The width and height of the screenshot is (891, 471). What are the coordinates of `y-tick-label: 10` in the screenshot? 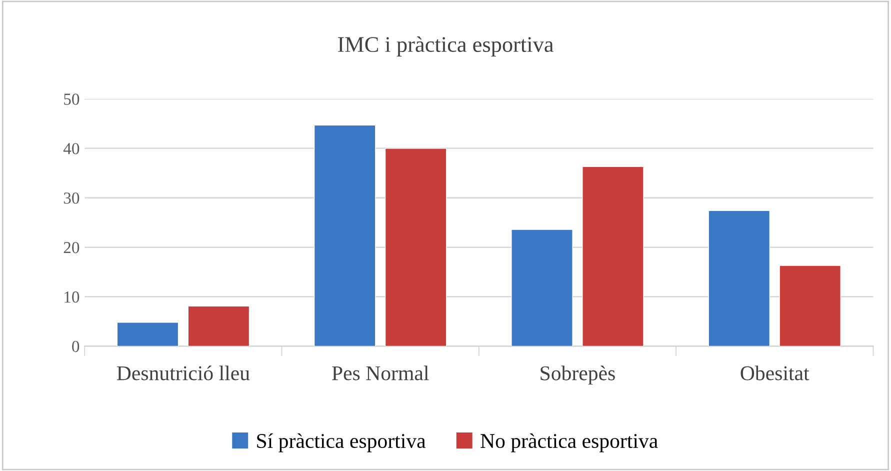 It's located at (72, 297).